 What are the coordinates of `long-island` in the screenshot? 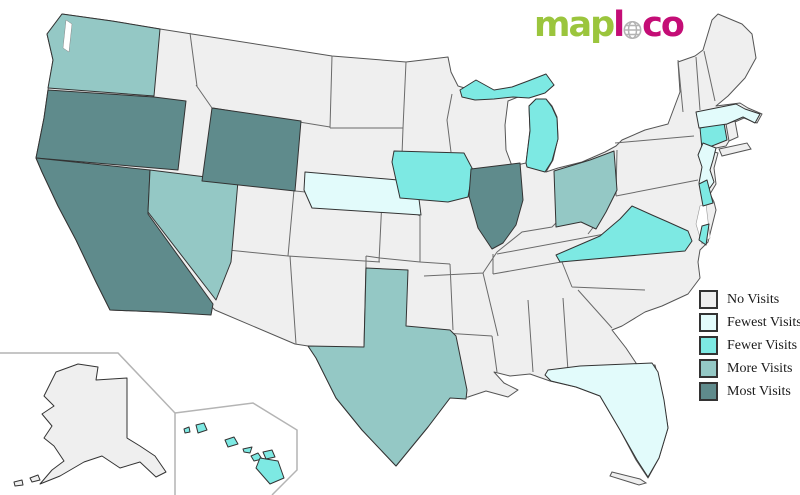 It's located at (735, 149).